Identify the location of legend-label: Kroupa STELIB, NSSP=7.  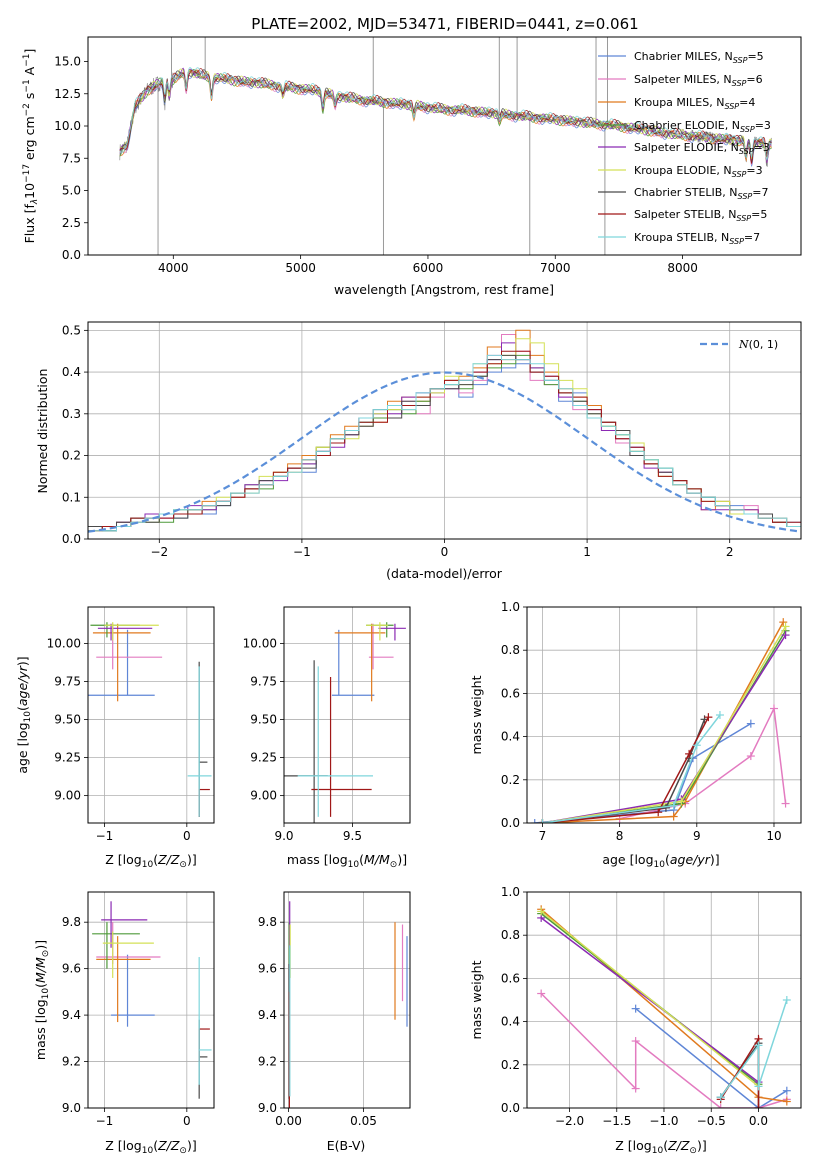
(697, 238).